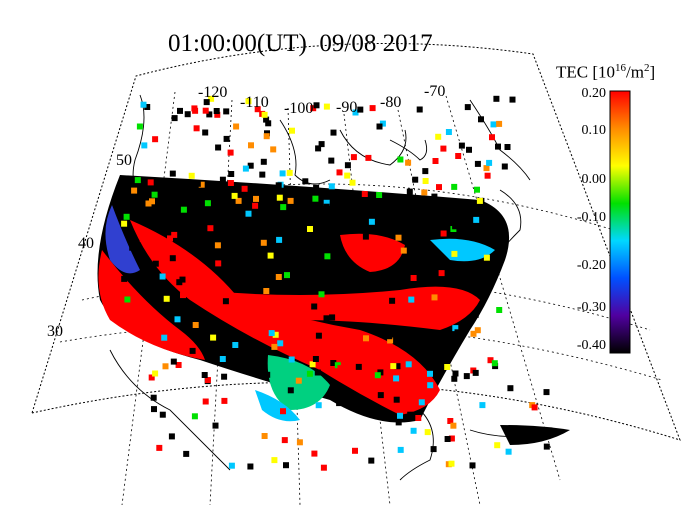 The image size is (700, 505). Describe the element at coordinates (124, 160) in the screenshot. I see `latitude-label: 50` at that location.